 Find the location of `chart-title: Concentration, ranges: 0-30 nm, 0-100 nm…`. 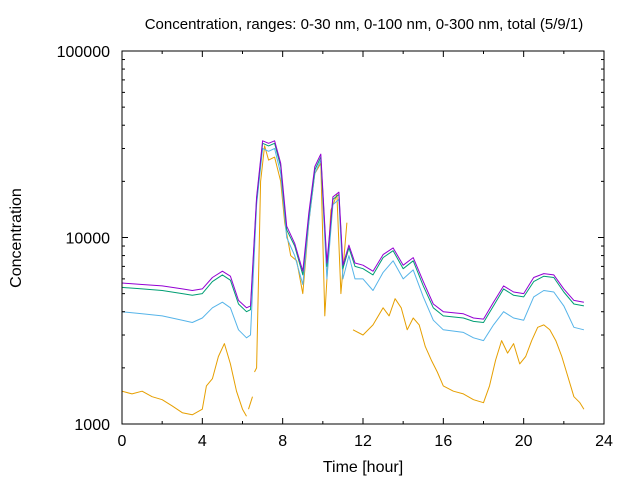

chart-title: Concentration, ranges: 0-30 nm, 0-100 nm… is located at coordinates (364, 24).